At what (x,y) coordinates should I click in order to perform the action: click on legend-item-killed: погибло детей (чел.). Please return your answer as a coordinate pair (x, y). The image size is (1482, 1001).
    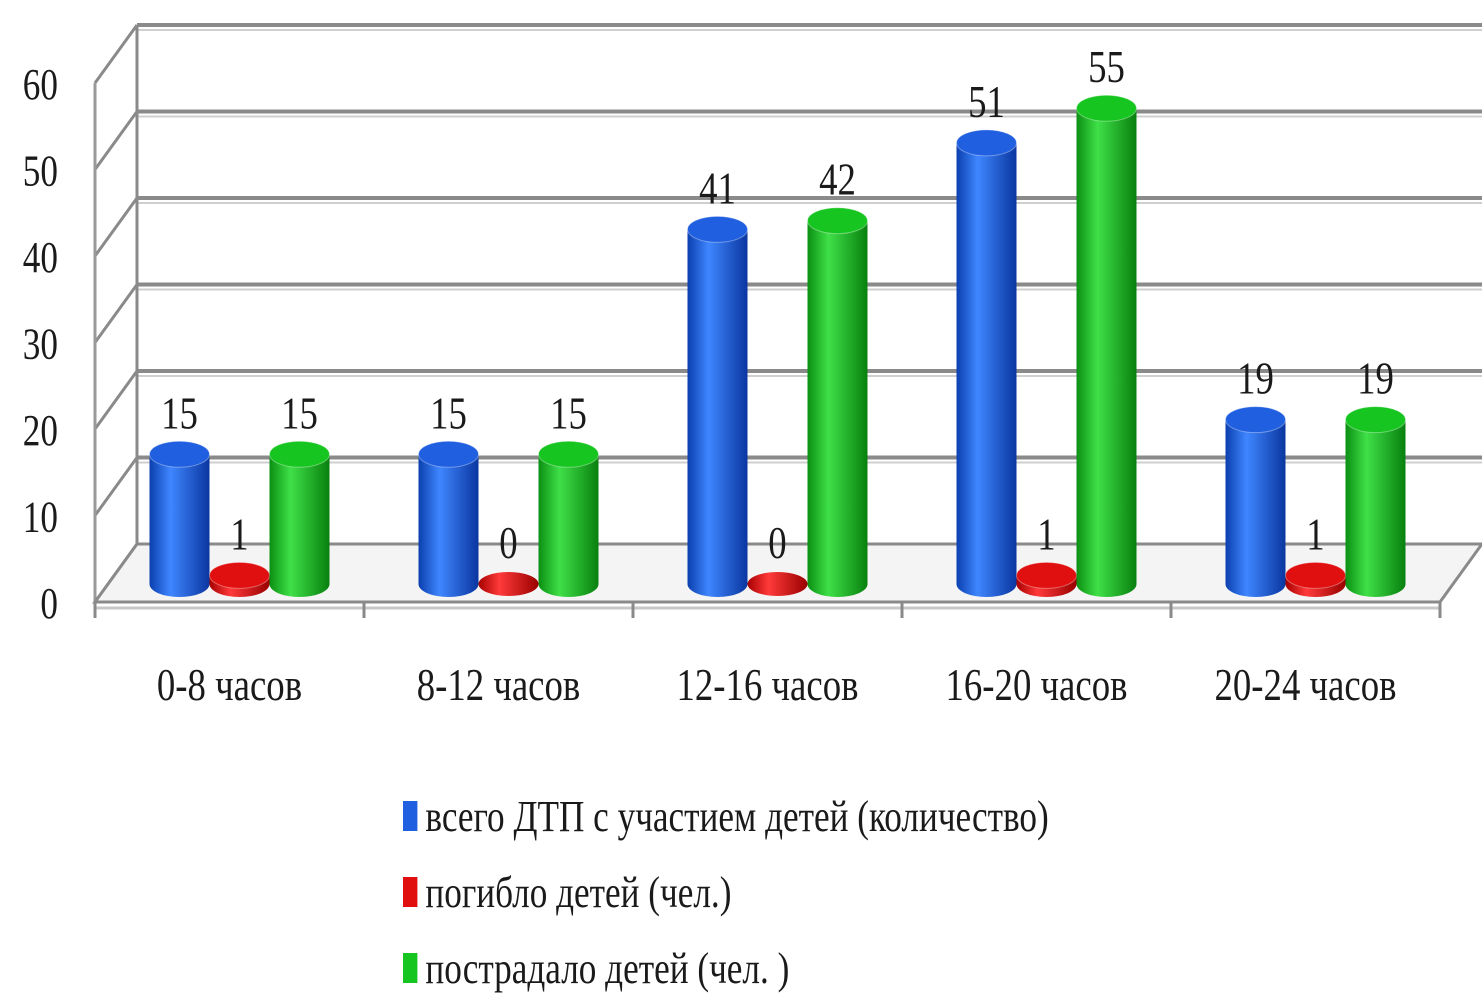
    Looking at the image, I should click on (726, 892).